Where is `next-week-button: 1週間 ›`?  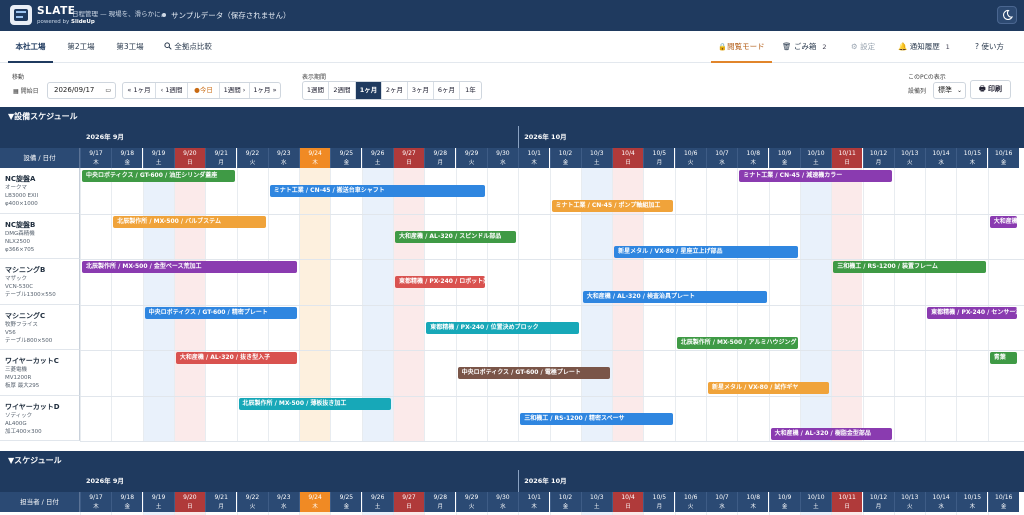
next-week-button: 1週間 › is located at coordinates (235, 90).